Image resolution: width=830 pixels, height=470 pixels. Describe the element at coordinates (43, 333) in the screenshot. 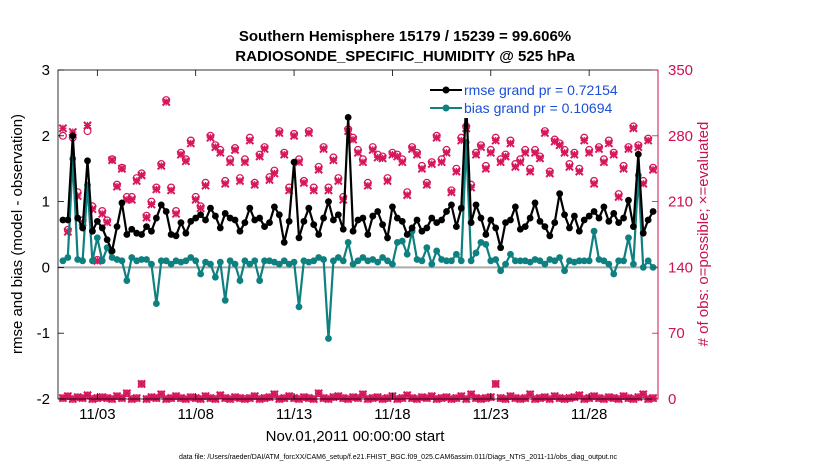

I see `y-left-tick-label: -1` at that location.